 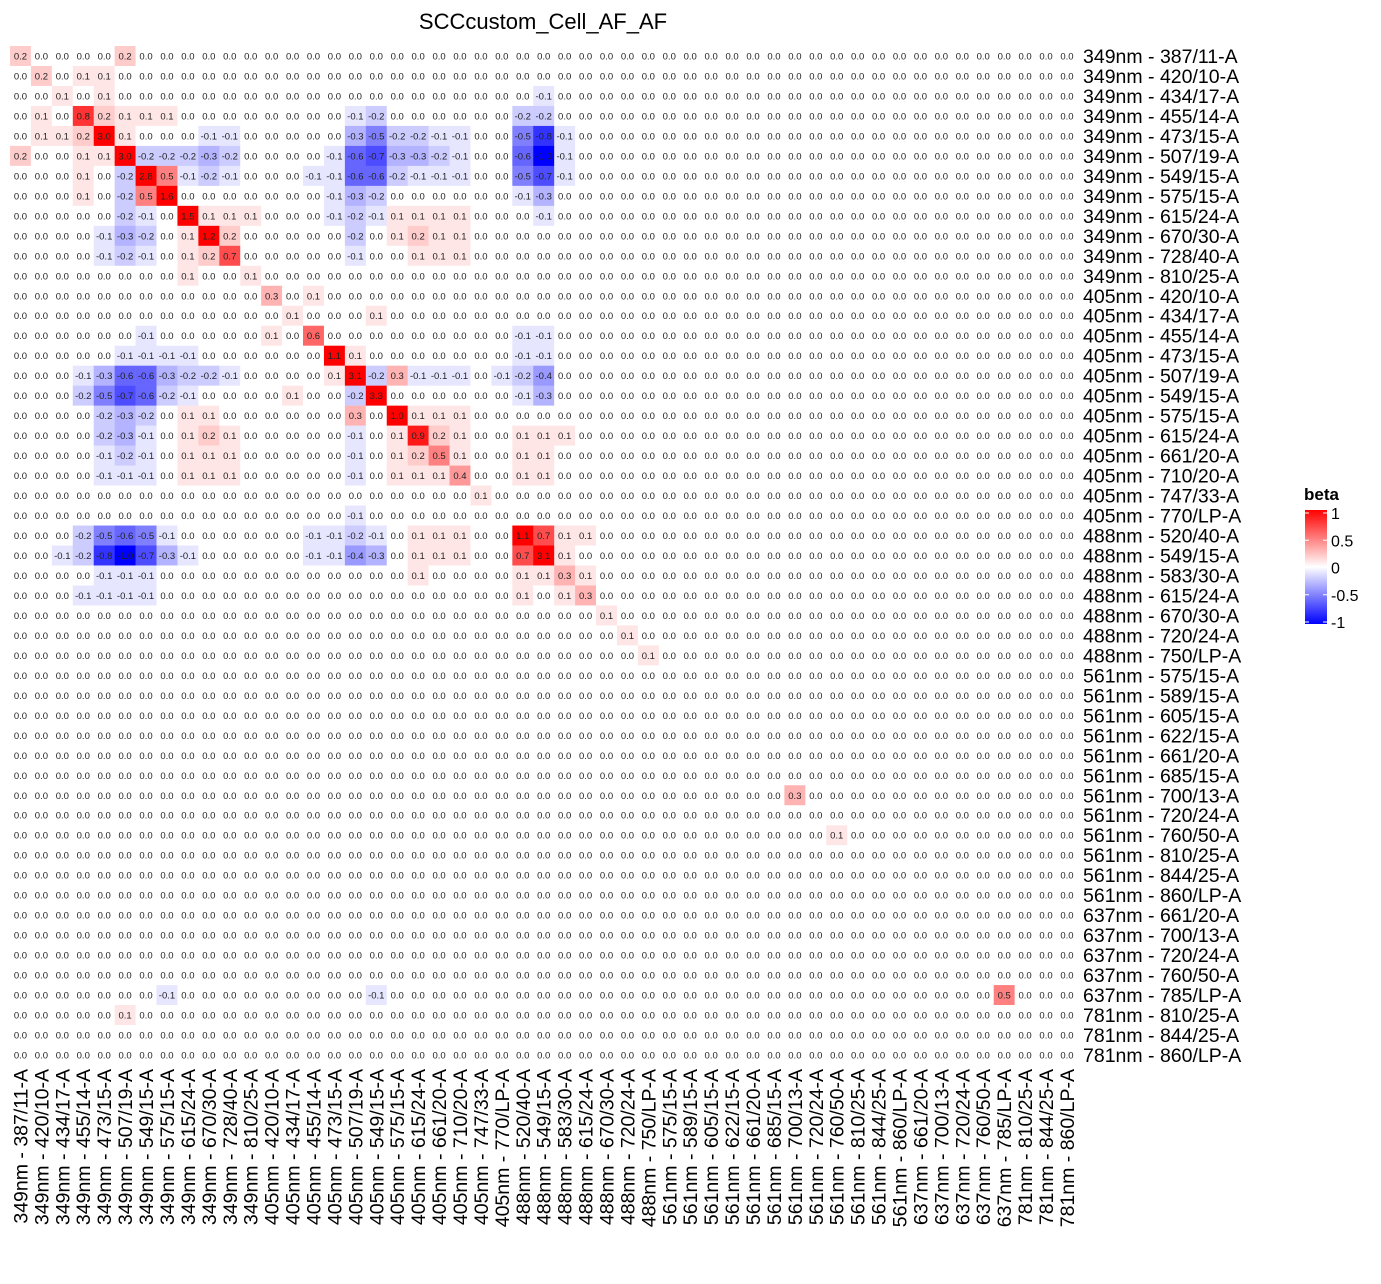 I want to click on cell-value-label: 0.3, so click(x=564, y=576).